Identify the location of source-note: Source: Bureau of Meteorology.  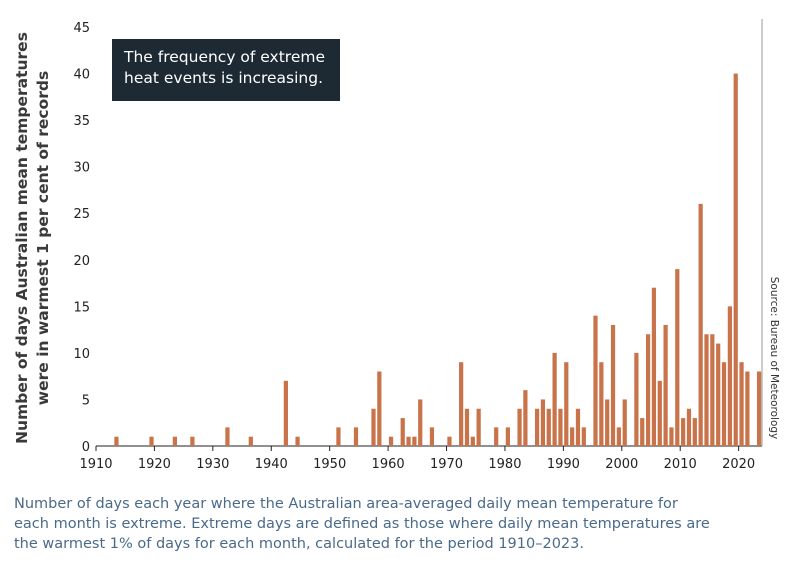
(774, 358).